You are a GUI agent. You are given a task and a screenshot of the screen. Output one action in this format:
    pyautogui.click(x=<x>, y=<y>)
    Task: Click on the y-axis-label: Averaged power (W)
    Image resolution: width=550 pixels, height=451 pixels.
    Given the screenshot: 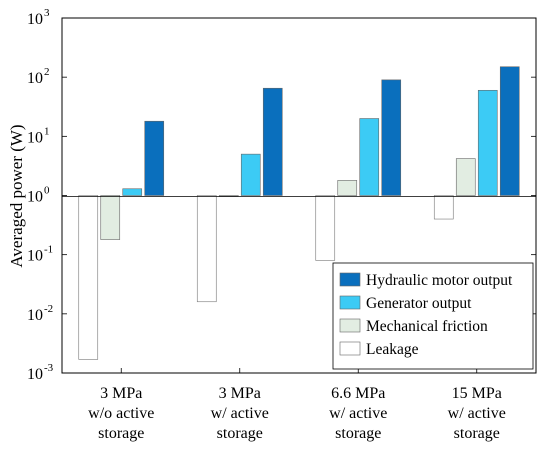 What is the action you would take?
    pyautogui.click(x=16, y=195)
    